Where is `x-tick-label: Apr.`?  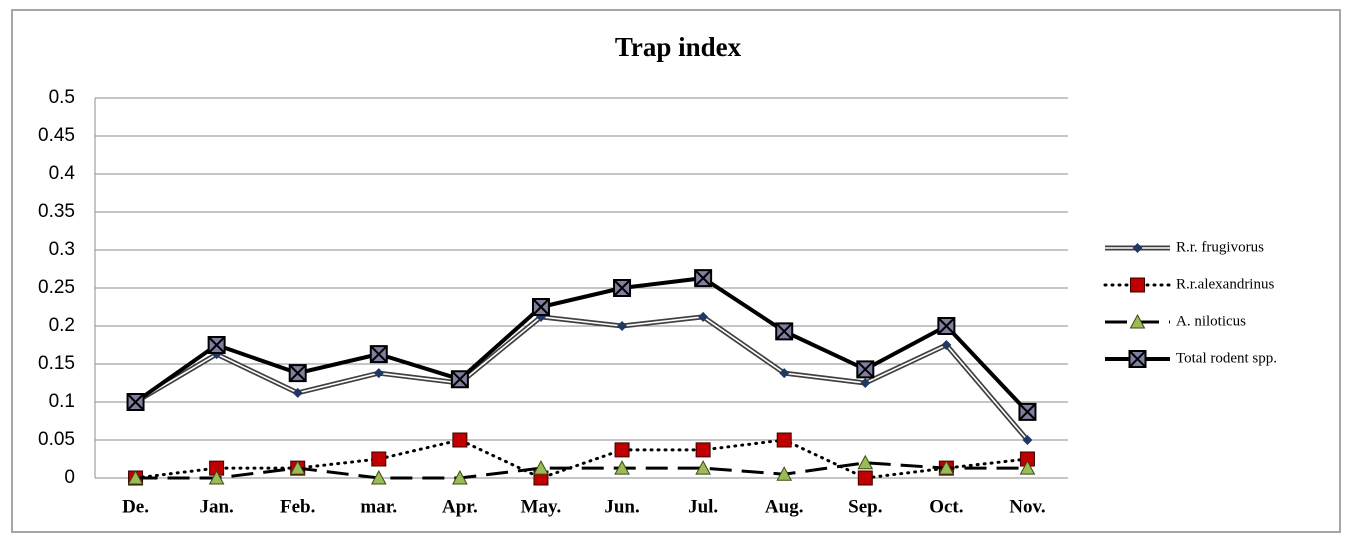
x-tick-label: Apr. is located at coordinates (460, 506).